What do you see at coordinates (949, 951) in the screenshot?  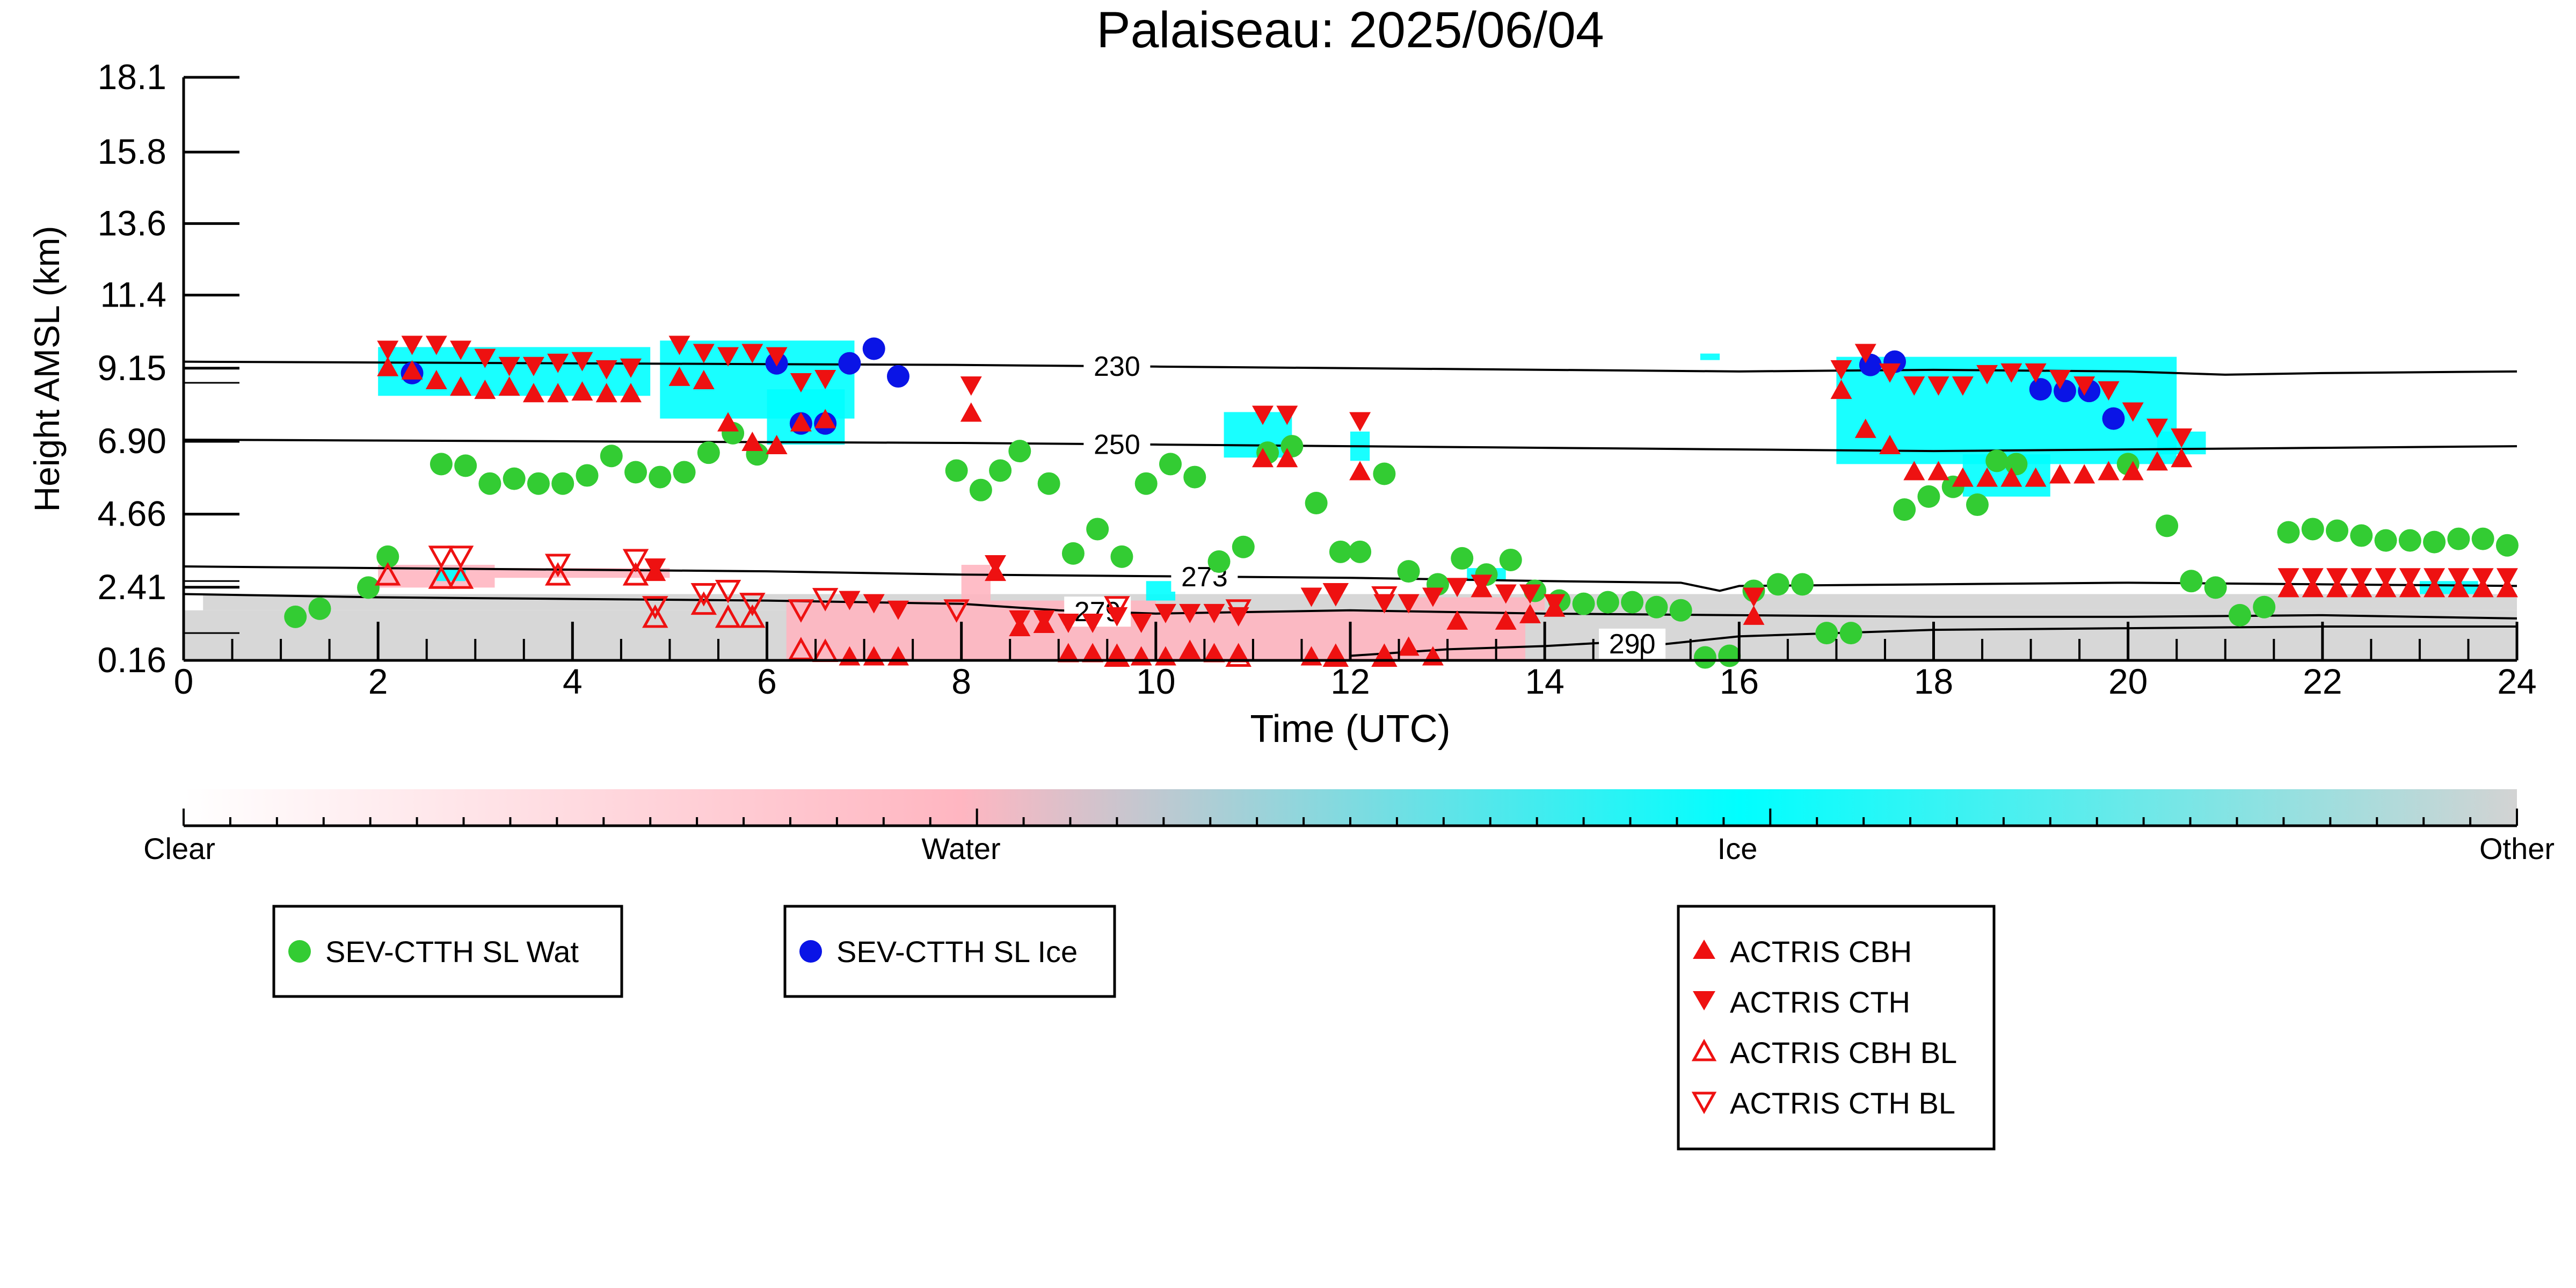 I see `legend-box` at bounding box center [949, 951].